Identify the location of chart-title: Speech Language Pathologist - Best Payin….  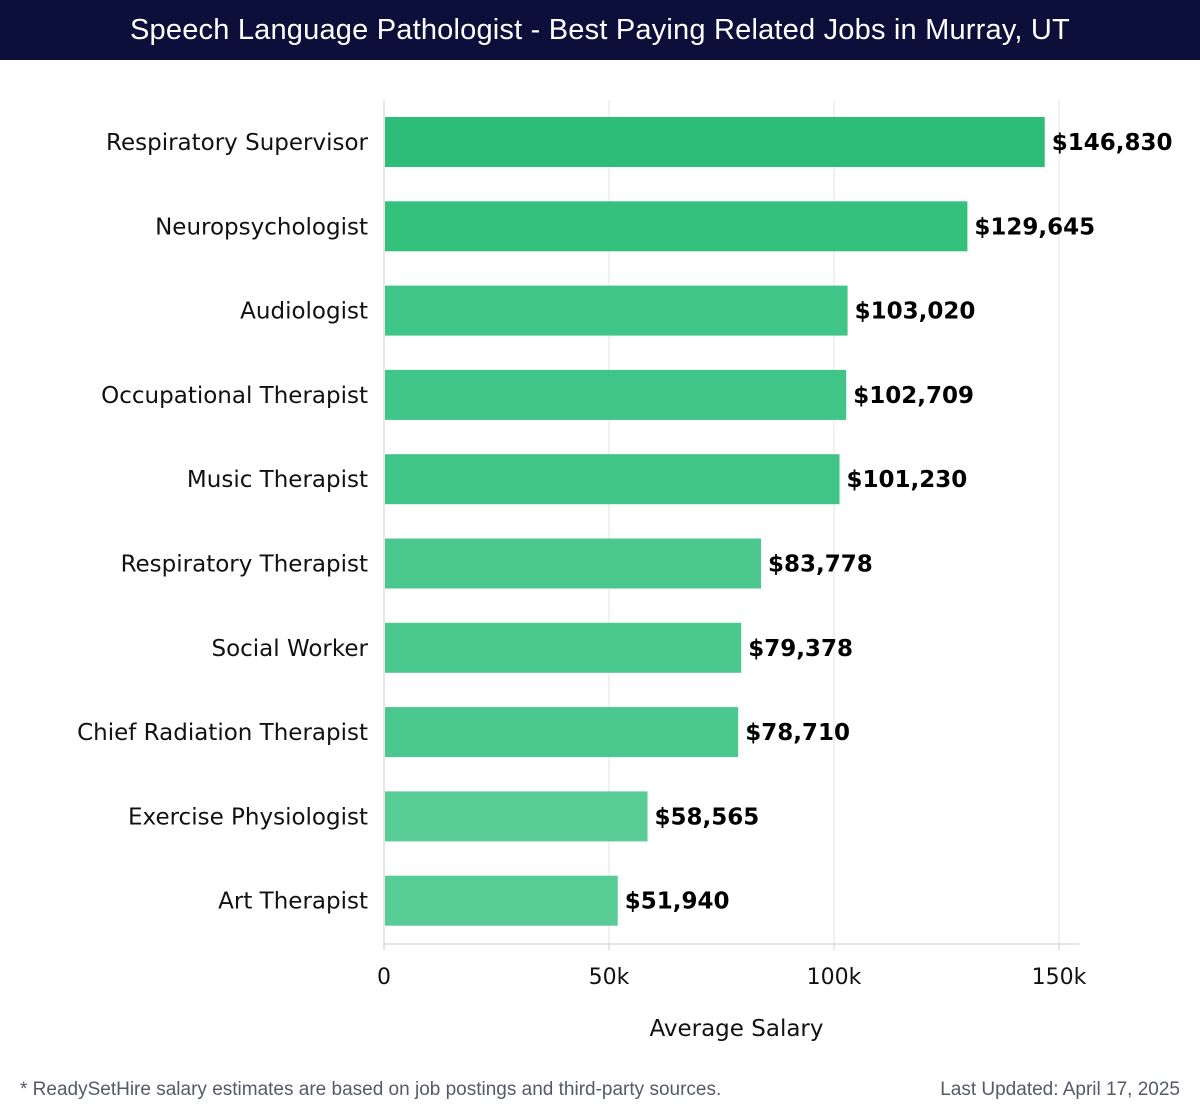
(600, 30).